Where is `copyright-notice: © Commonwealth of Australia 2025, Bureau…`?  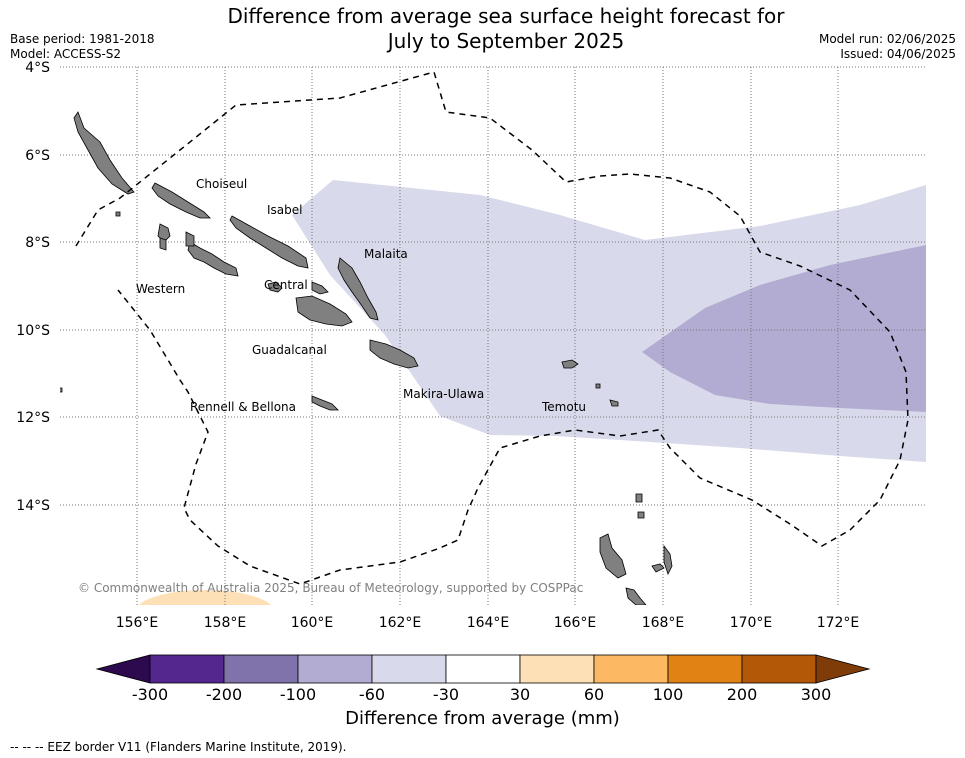 copyright-notice: © Commonwealth of Australia 2025, Bureau… is located at coordinates (330, 588).